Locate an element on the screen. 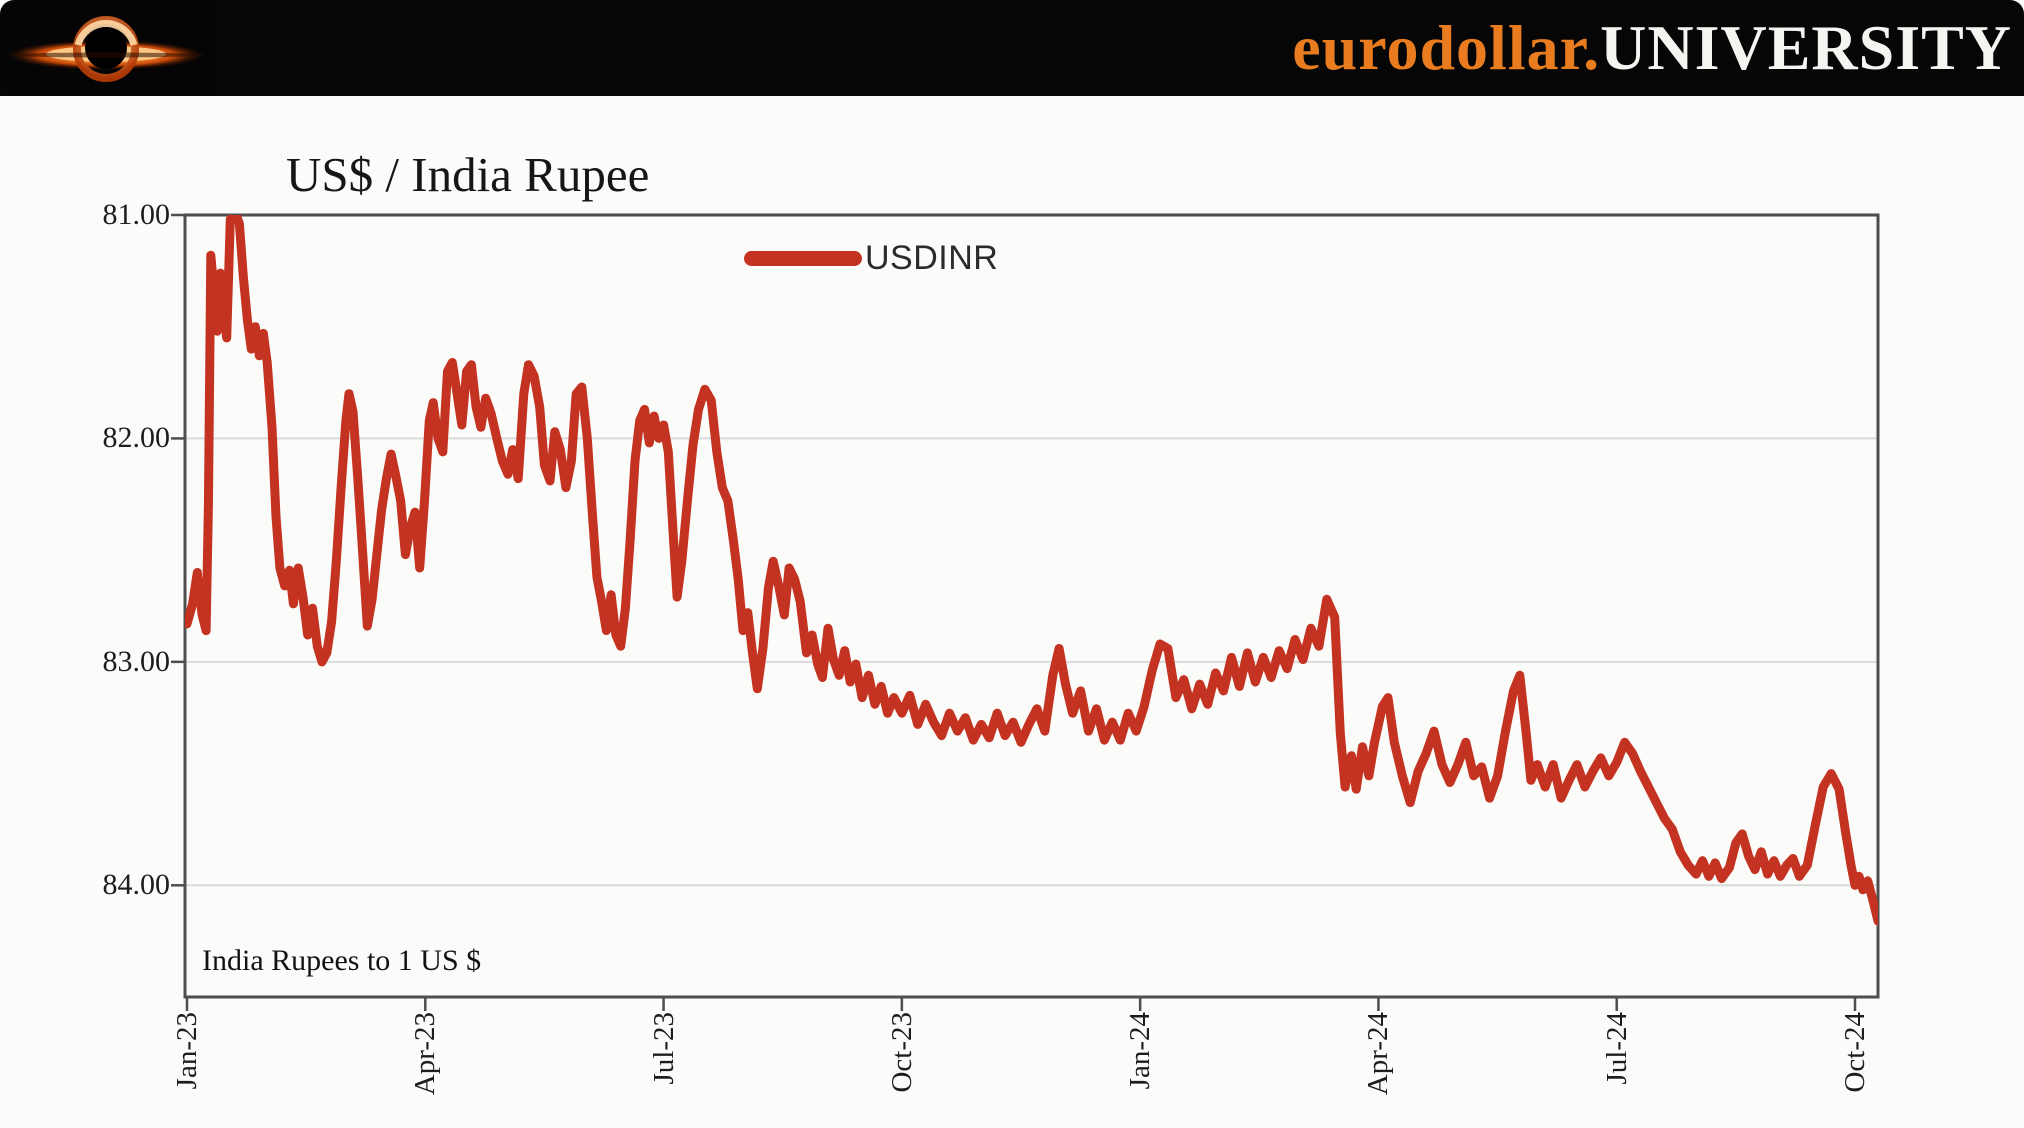  black-hole-logo-icon is located at coordinates (111, 48).